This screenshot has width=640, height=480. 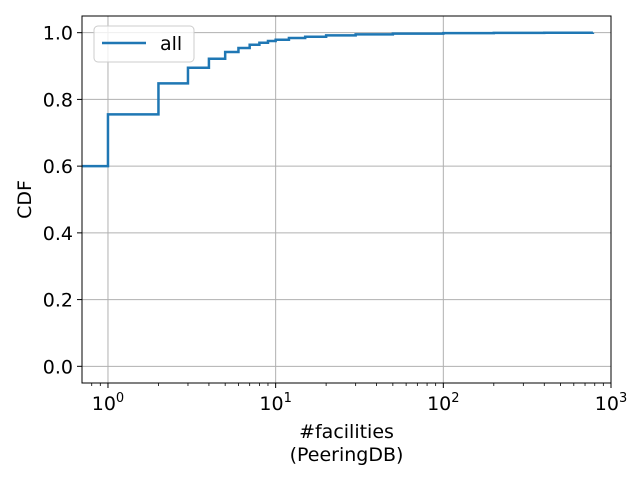 I want to click on legend-label-all: all, so click(x=171, y=44).